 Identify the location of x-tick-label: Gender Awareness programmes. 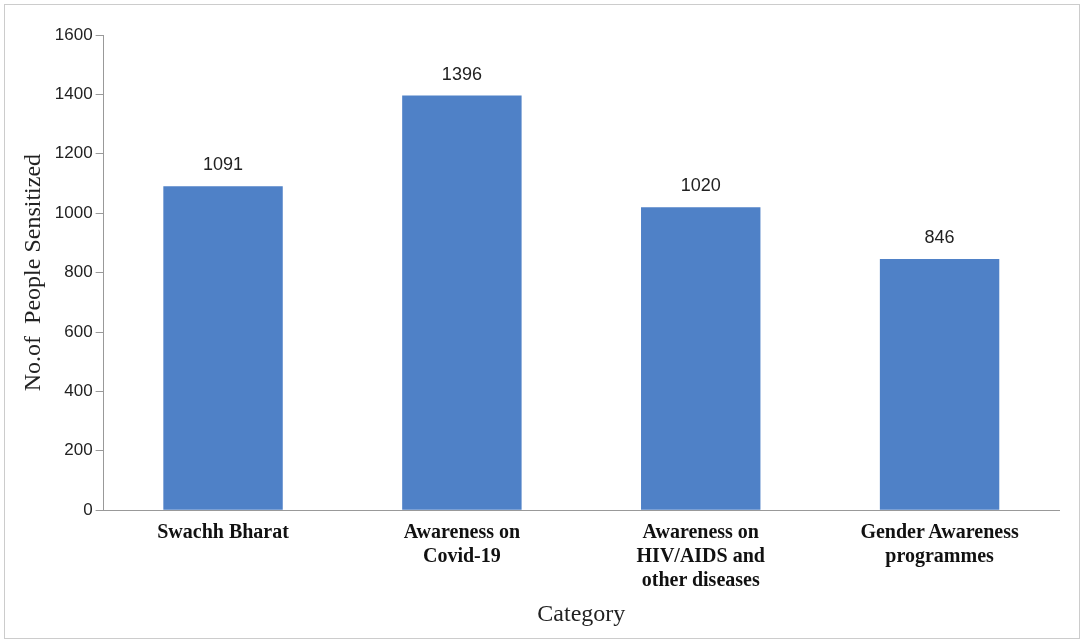
(939, 544).